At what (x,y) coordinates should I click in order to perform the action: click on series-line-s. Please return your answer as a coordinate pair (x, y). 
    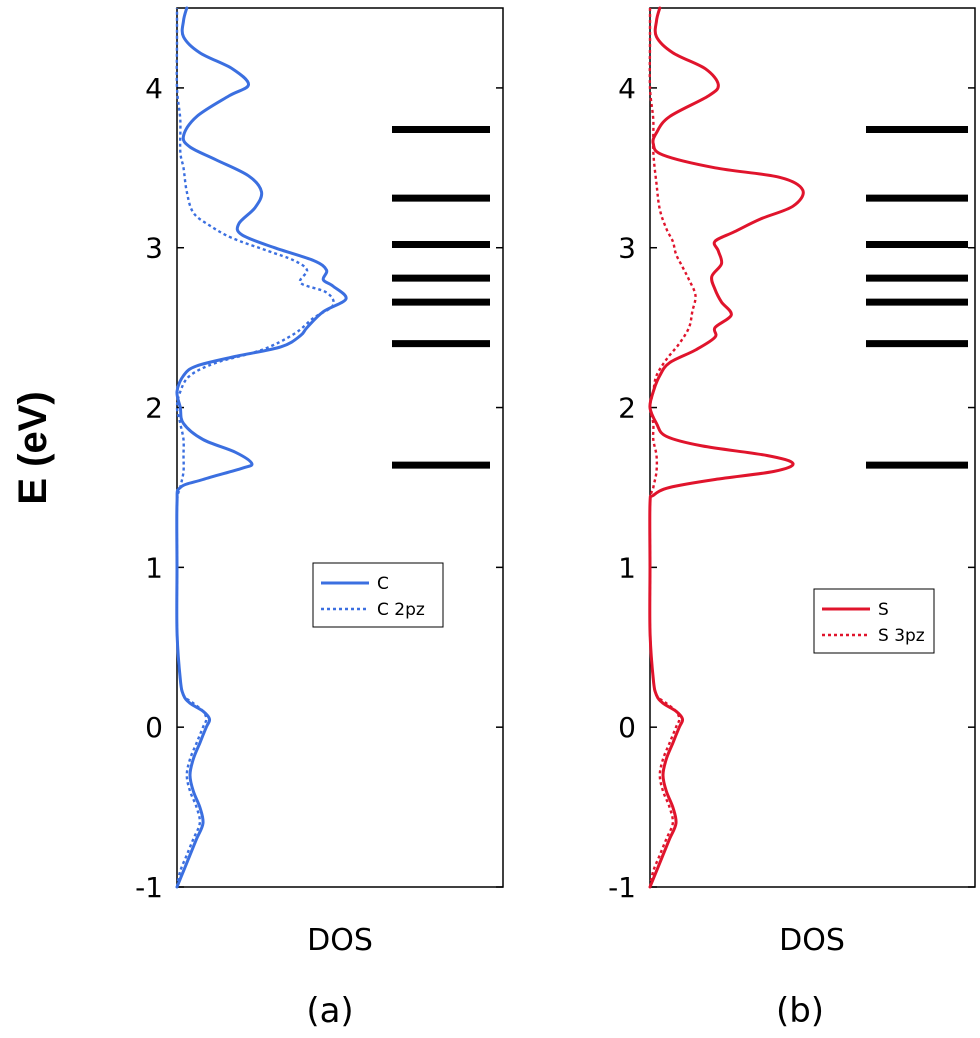
    Looking at the image, I should click on (726, 447).